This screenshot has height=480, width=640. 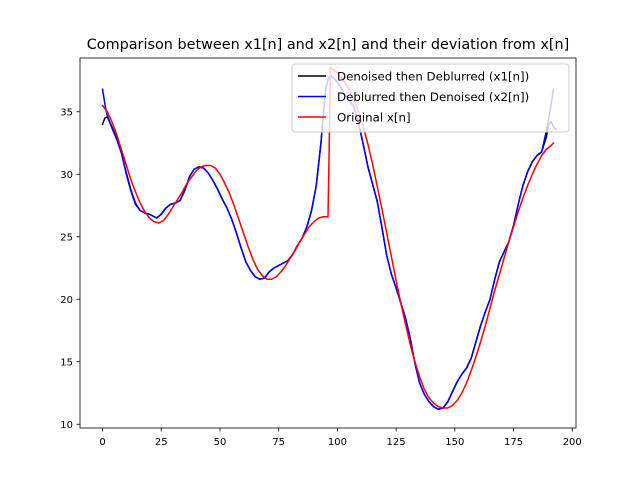 What do you see at coordinates (66, 300) in the screenshot?
I see `y-tick-label: 20` at bounding box center [66, 300].